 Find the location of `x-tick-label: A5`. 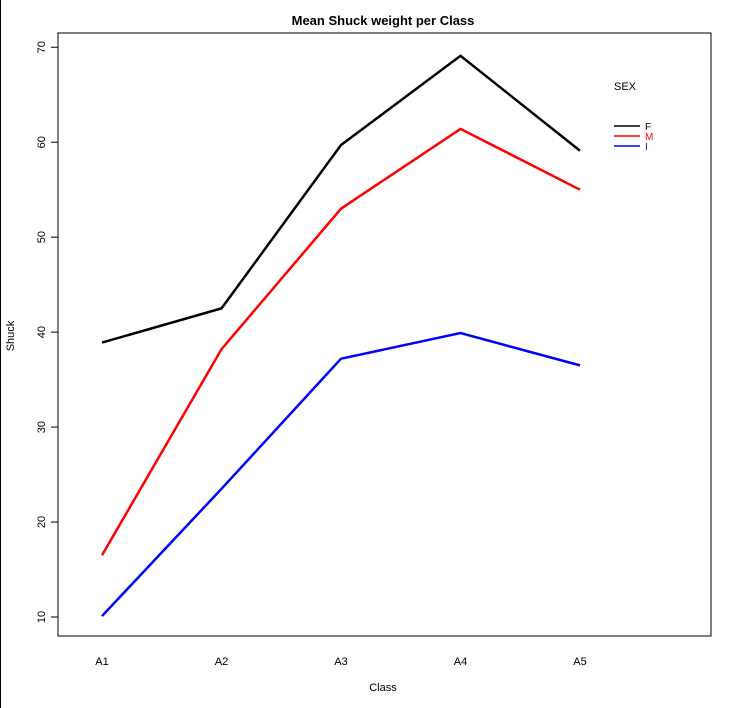

x-tick-label: A5 is located at coordinates (579, 662).